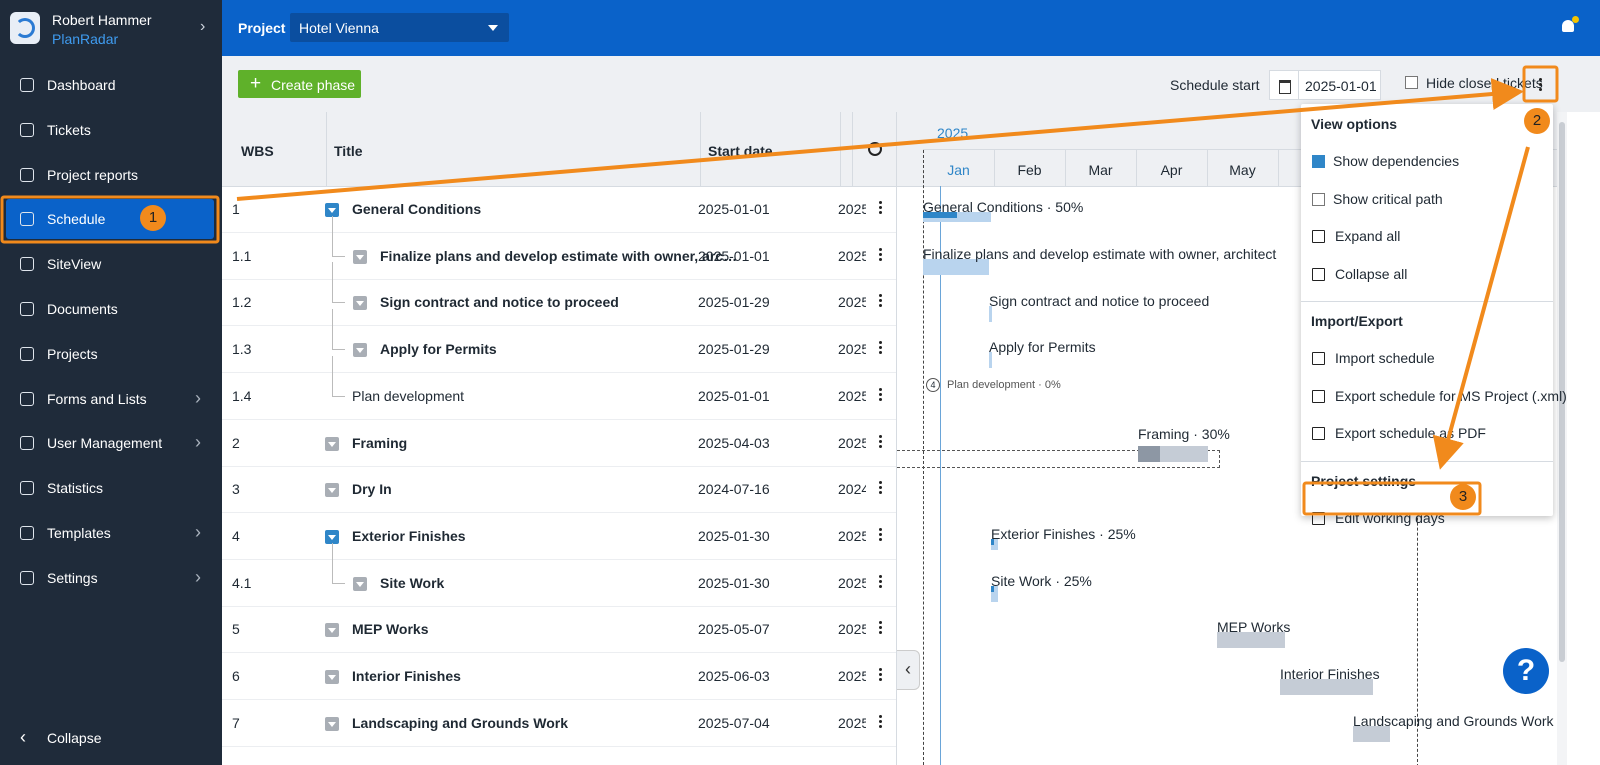  What do you see at coordinates (1368, 236) in the screenshot?
I see `menu-item: Expand all` at bounding box center [1368, 236].